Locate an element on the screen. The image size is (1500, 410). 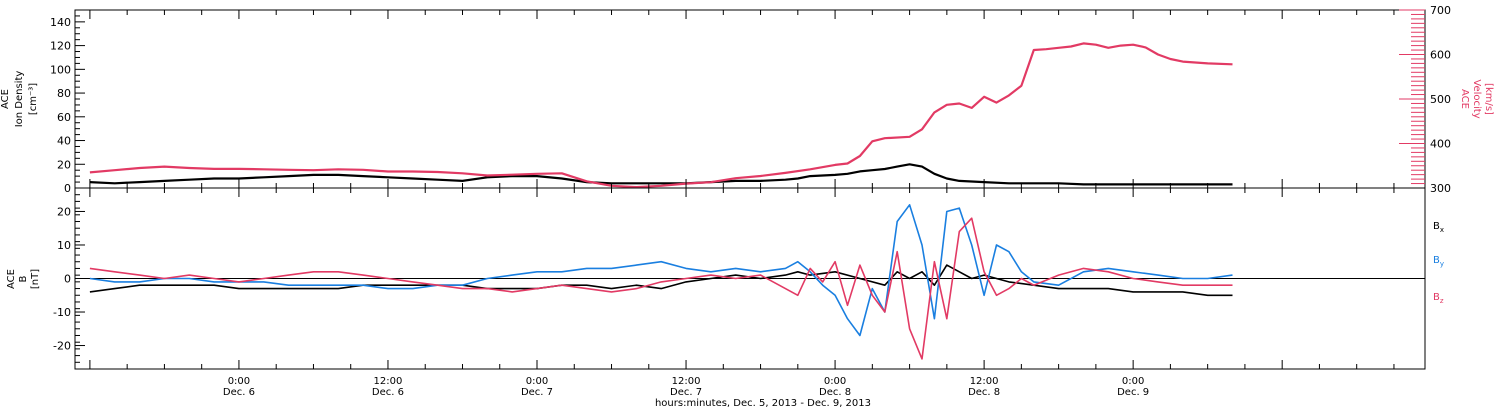
density-tick-label: 80 is located at coordinates (64, 93).